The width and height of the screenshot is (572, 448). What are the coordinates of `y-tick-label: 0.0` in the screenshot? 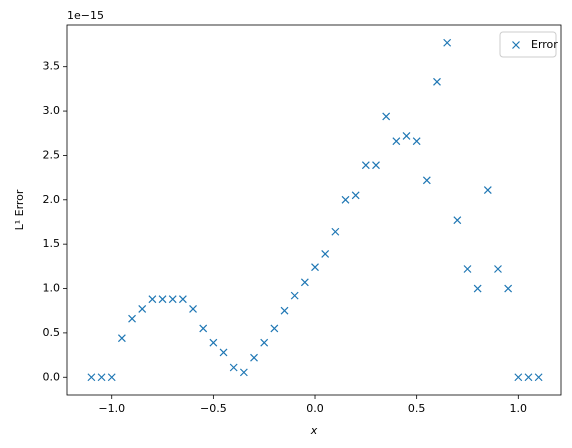 It's located at (52, 376).